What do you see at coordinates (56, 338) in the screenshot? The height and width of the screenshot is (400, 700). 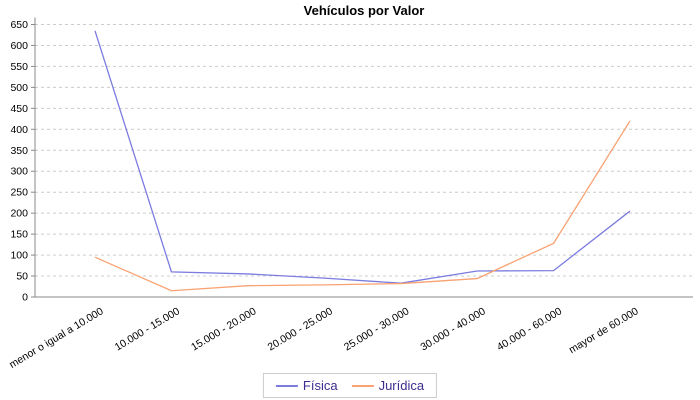 I see `x-category-label: menor o igual a 10.000` at bounding box center [56, 338].